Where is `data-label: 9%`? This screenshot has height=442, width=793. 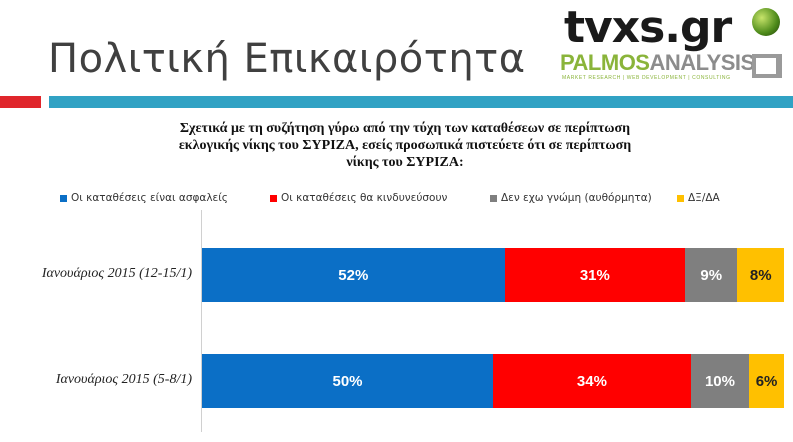
data-label: 9% is located at coordinates (711, 275).